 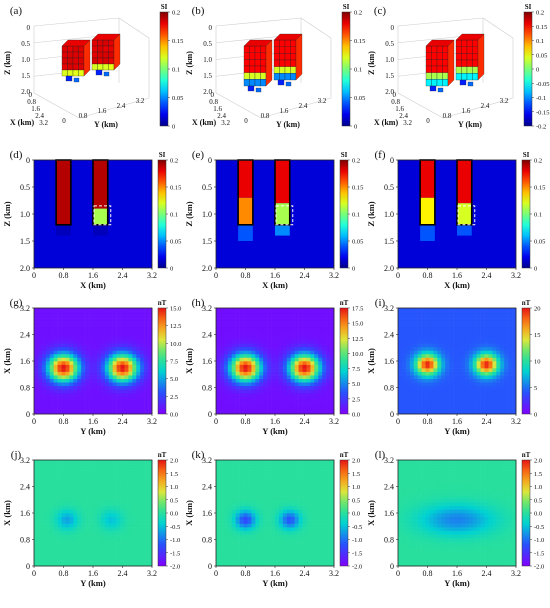 What do you see at coordinates (121, 106) in the screenshot?
I see `panel-a-y-tick: 2.4` at bounding box center [121, 106].